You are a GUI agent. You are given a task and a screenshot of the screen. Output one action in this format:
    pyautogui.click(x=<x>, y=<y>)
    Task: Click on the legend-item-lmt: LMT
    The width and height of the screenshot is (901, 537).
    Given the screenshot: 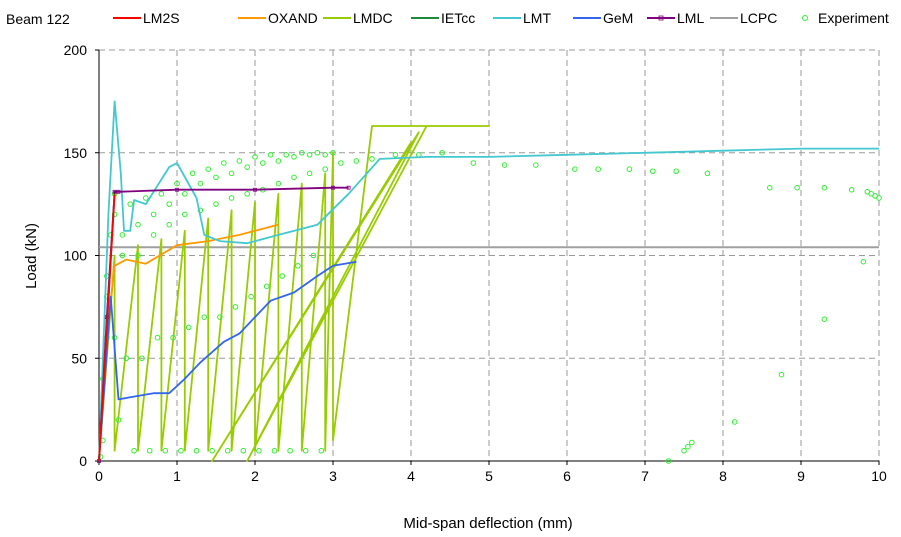 What is the action you would take?
    pyautogui.click(x=522, y=18)
    